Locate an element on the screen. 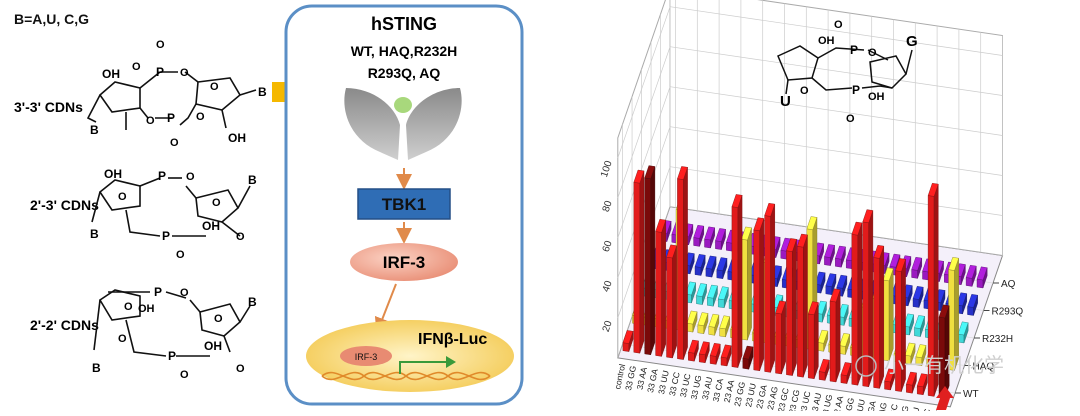 This screenshot has height=416, width=1080. bar-WT-33-AA is located at coordinates (650, 260).